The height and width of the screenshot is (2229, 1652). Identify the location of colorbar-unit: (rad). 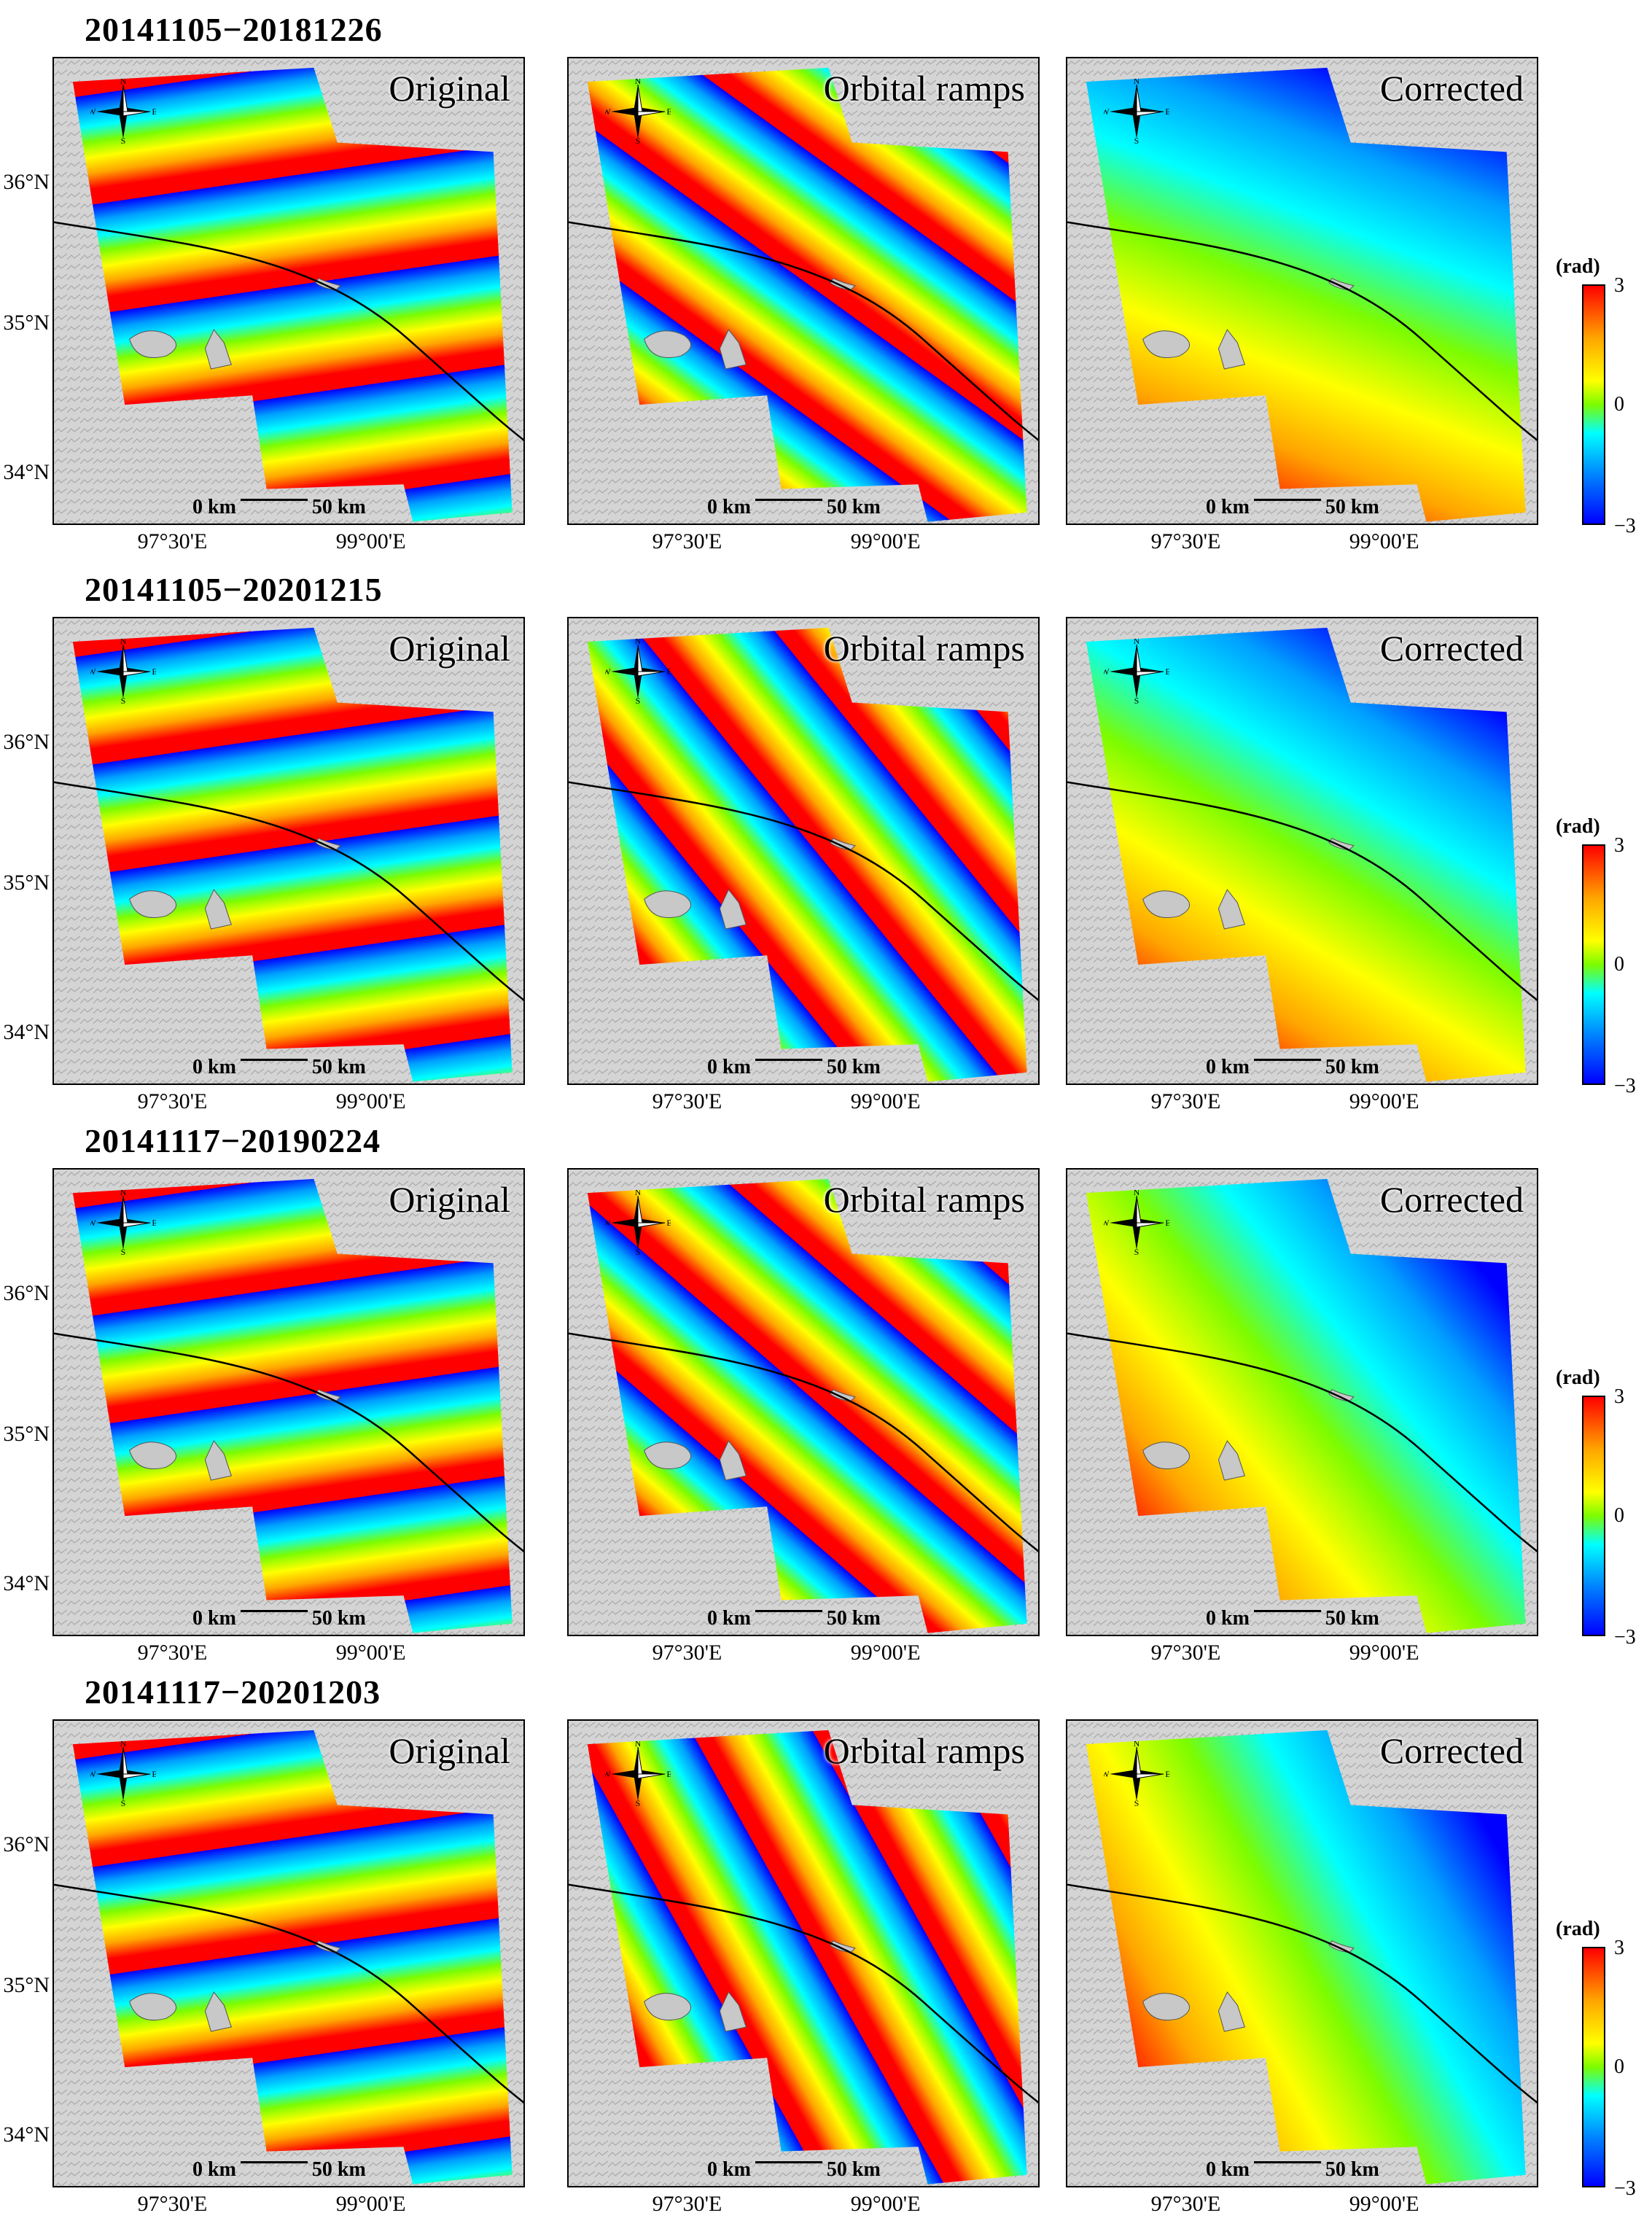
(1578, 826).